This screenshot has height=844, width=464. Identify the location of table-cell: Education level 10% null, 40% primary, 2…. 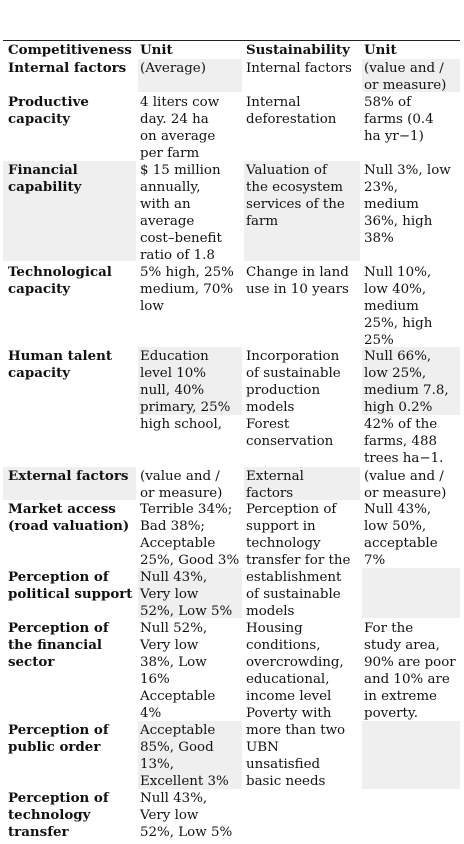
(185, 390).